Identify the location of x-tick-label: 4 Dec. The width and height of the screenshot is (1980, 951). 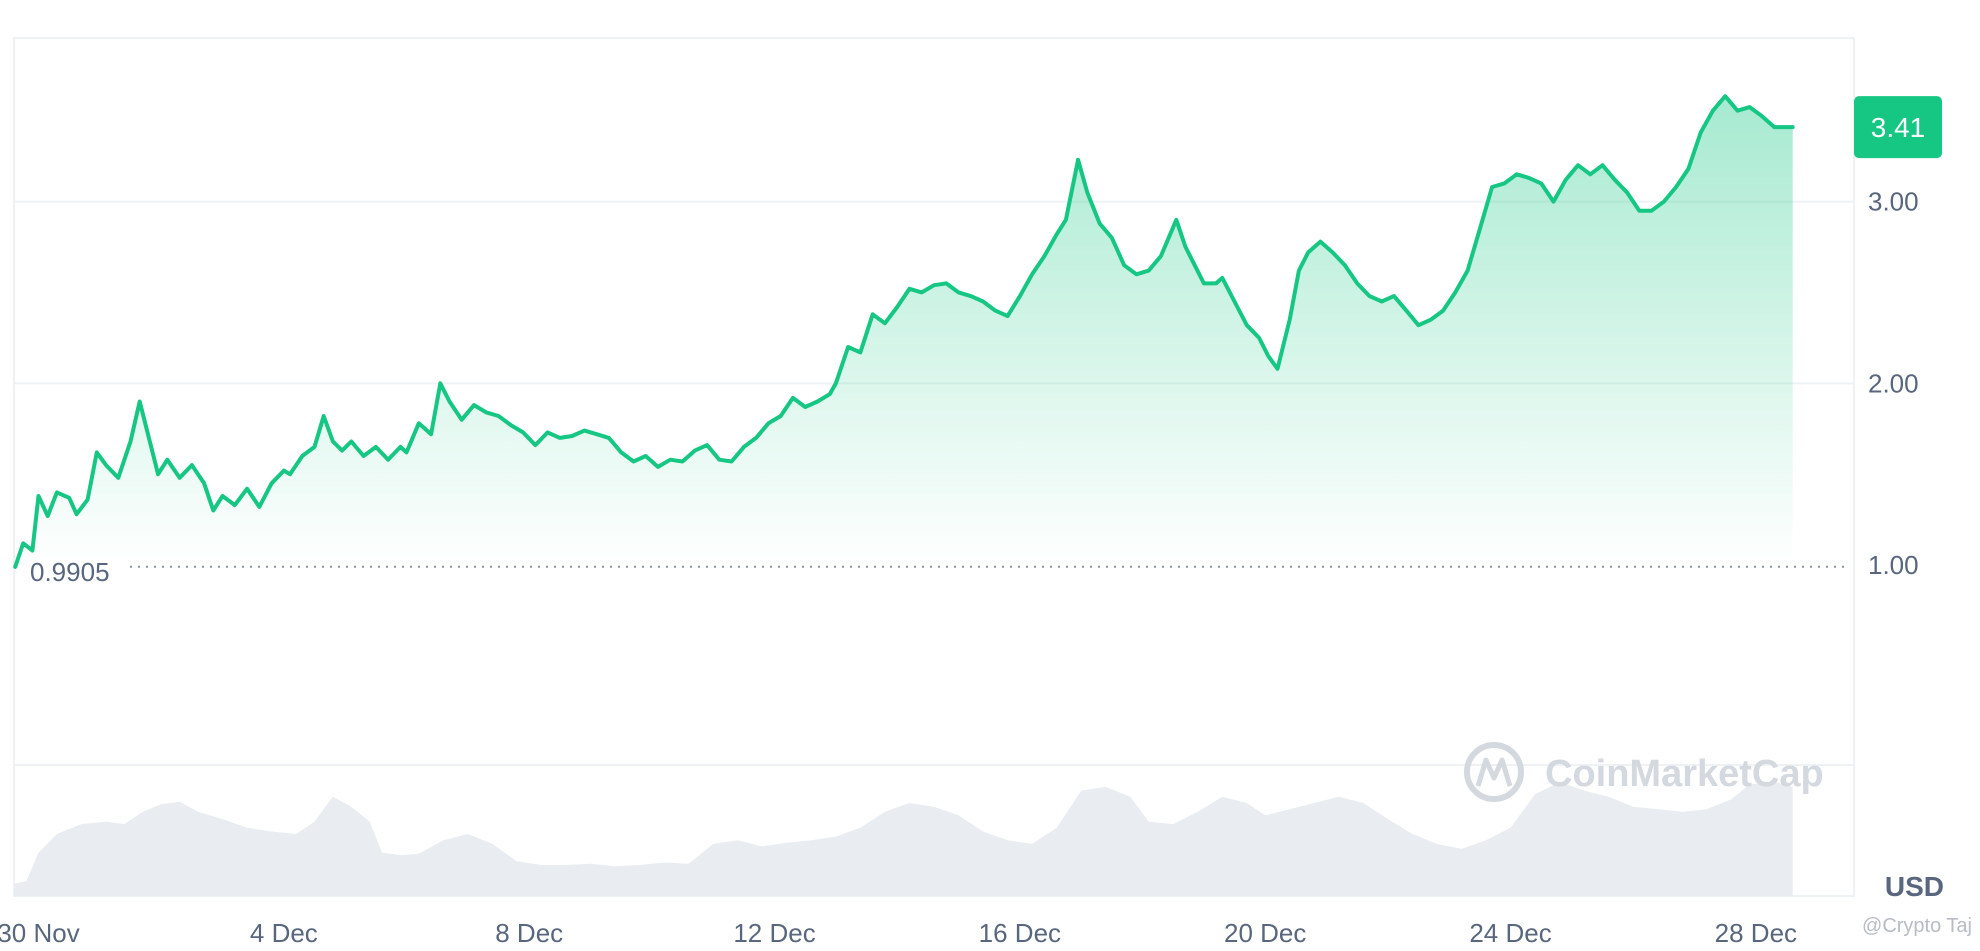
(284, 932).